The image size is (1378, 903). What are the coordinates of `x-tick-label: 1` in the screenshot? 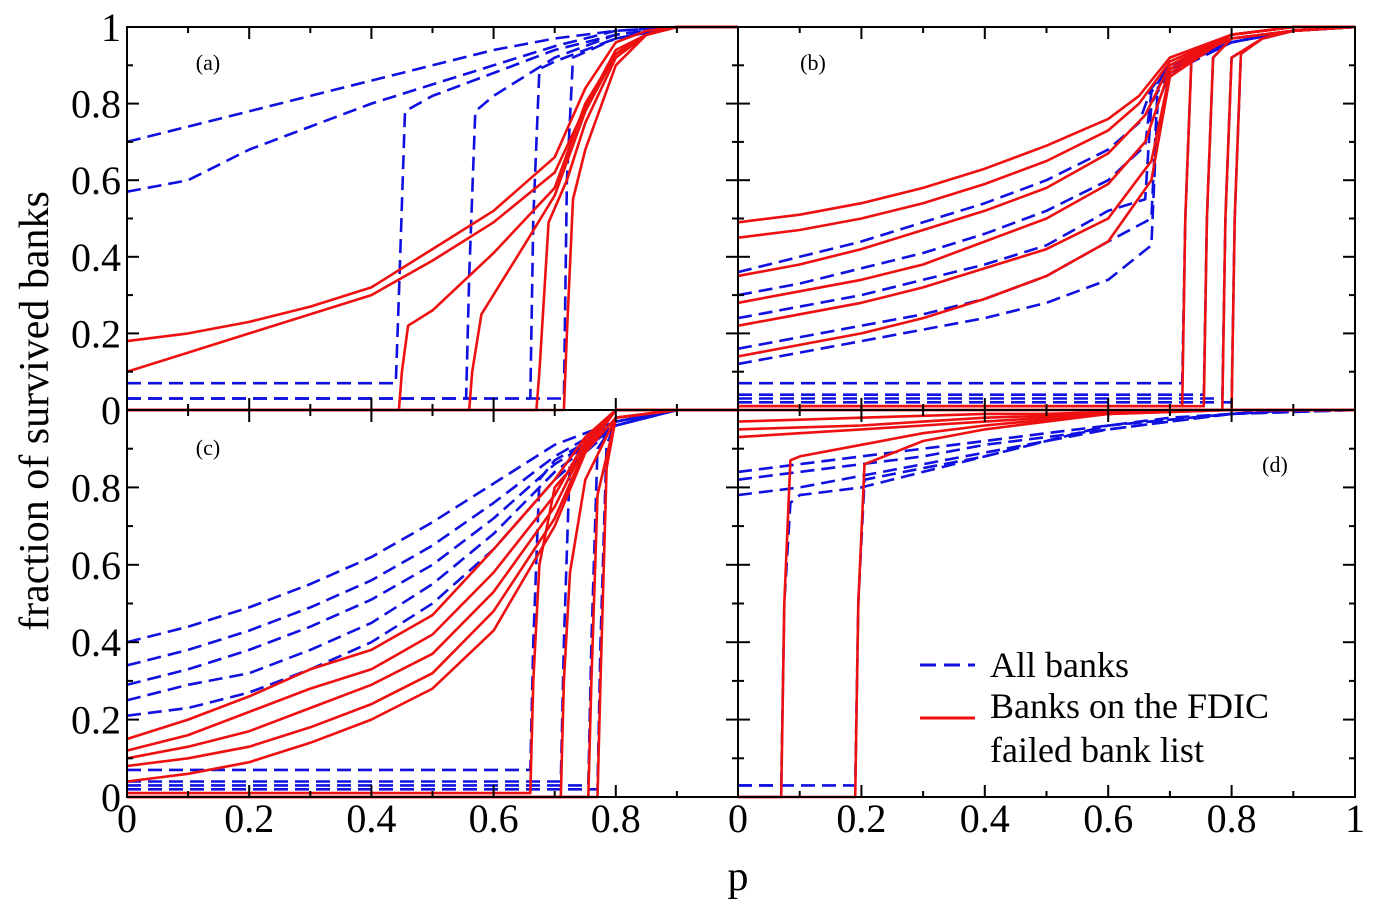 It's located at (1355, 818).